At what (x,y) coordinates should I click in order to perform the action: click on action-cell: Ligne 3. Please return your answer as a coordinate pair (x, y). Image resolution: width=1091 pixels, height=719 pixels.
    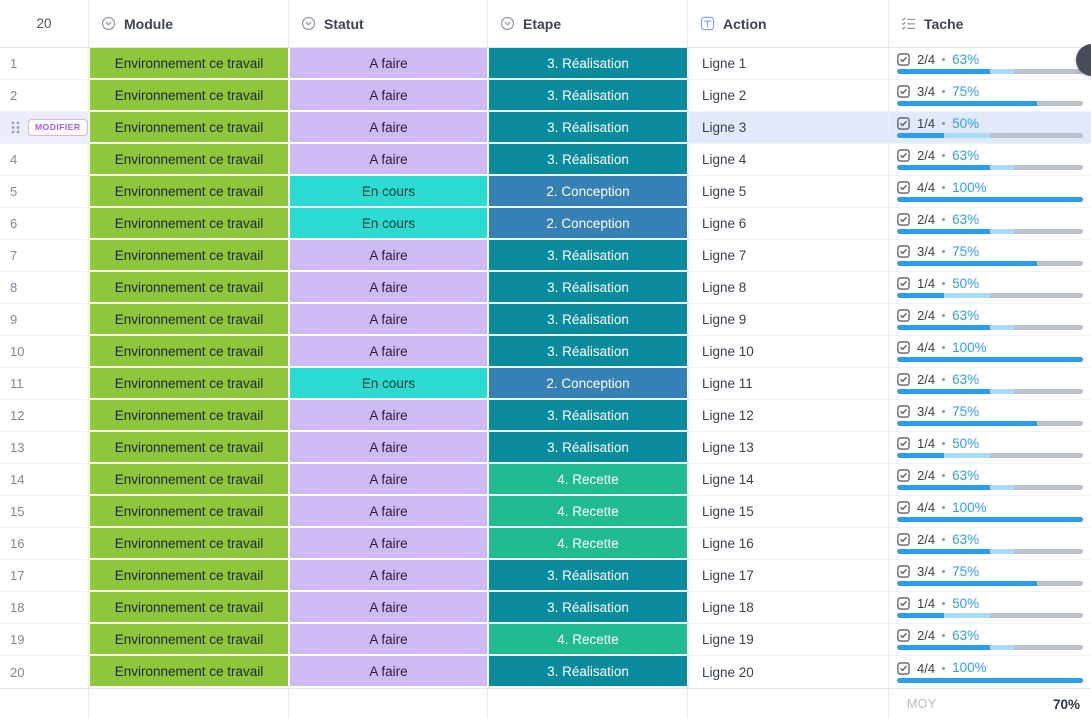
    Looking at the image, I should click on (788, 128).